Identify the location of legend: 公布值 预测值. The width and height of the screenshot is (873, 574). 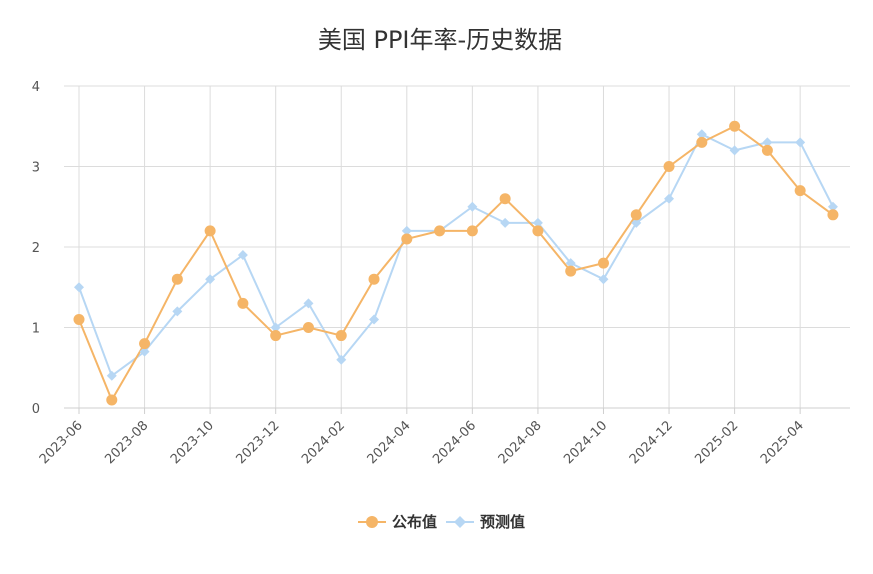
(441, 522).